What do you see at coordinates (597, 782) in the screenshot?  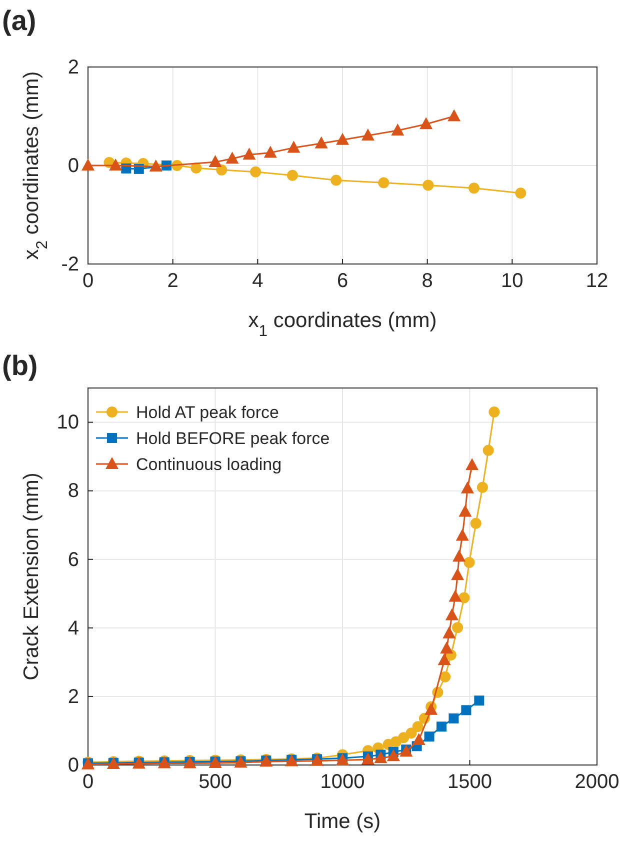 I see `x-tick-label: 2000` at bounding box center [597, 782].